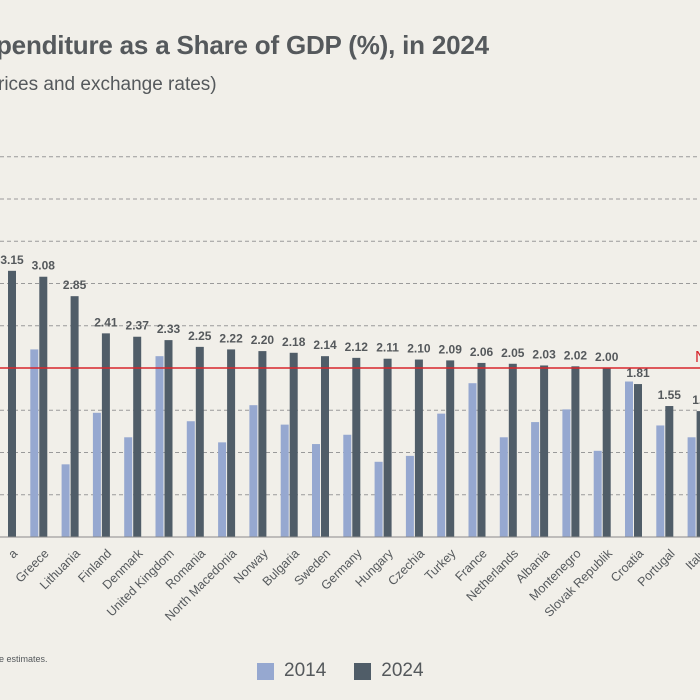 This screenshot has height=700, width=700. I want to click on value-label: 2.85, so click(75, 285).